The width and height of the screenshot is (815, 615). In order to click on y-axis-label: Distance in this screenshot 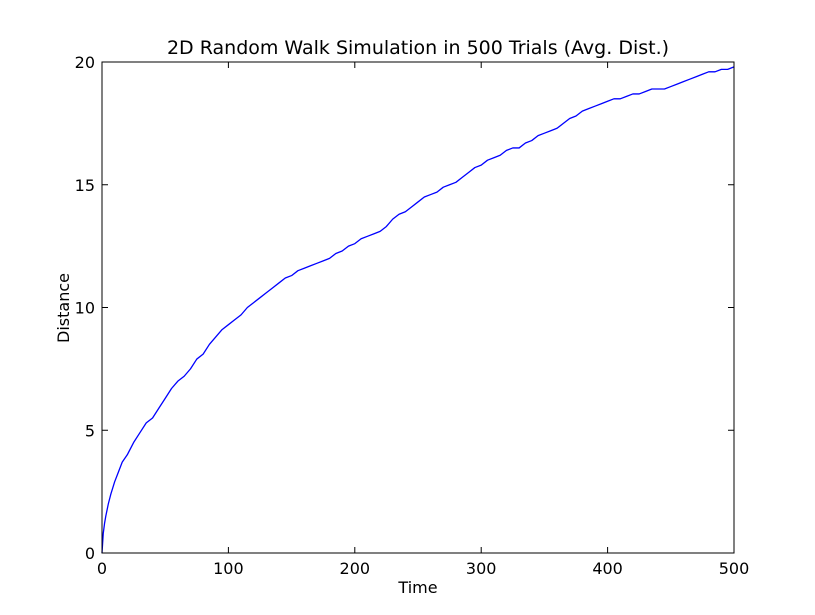, I will do `click(63, 308)`.